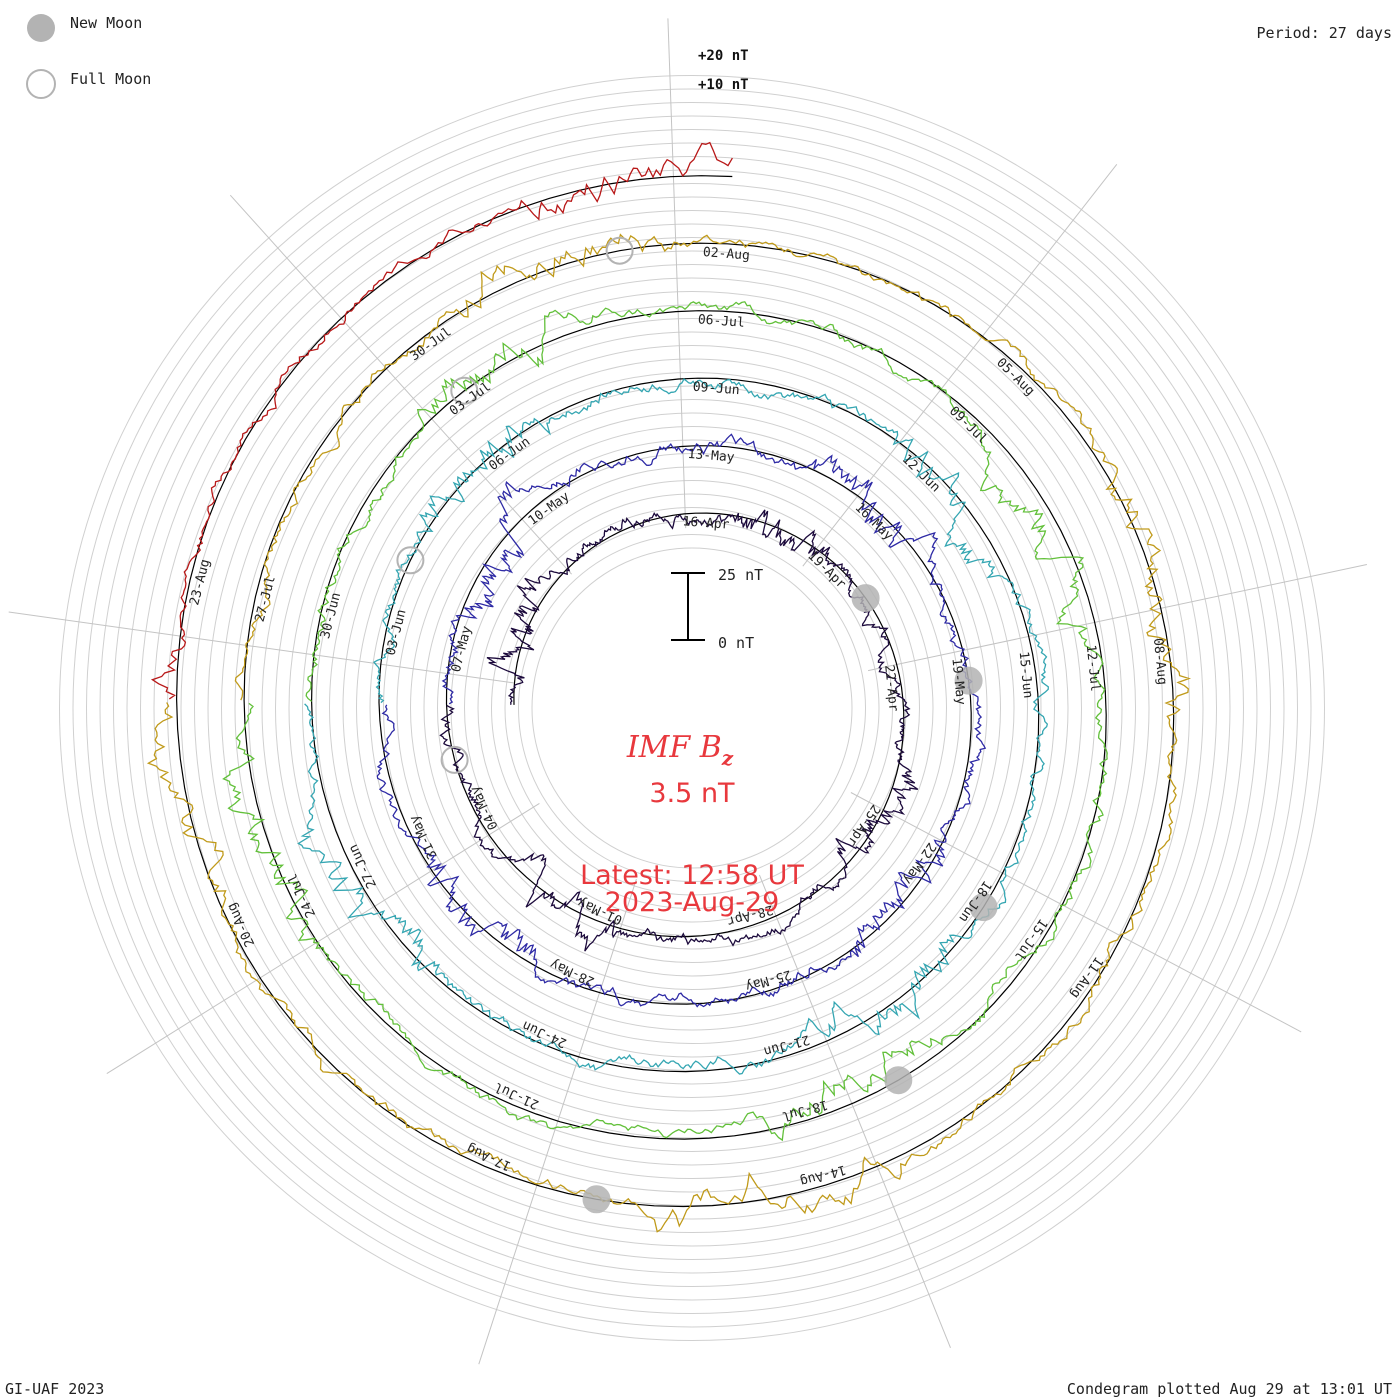 This screenshot has width=1400, height=1400. What do you see at coordinates (726, 254) in the screenshot?
I see `date-label: 02-Aug` at bounding box center [726, 254].